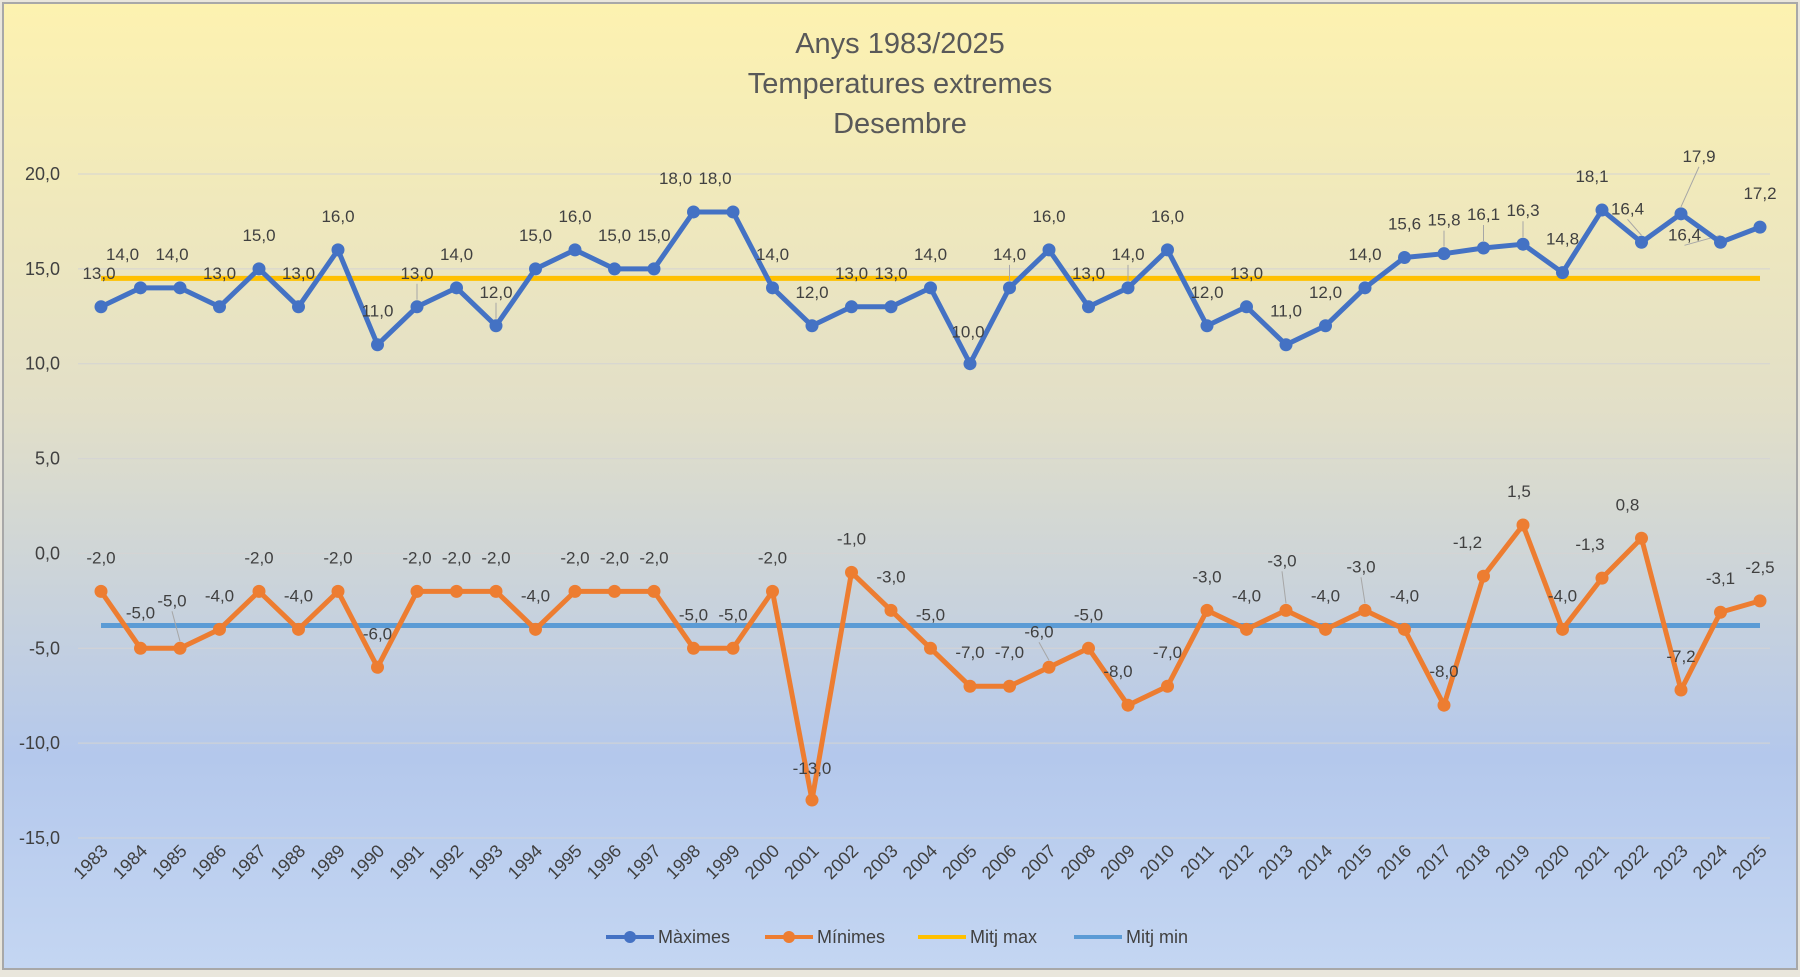 This screenshot has height=977, width=1800. Describe the element at coordinates (1443, 220) in the screenshot. I see `maximes-data-label: 15,8` at that location.